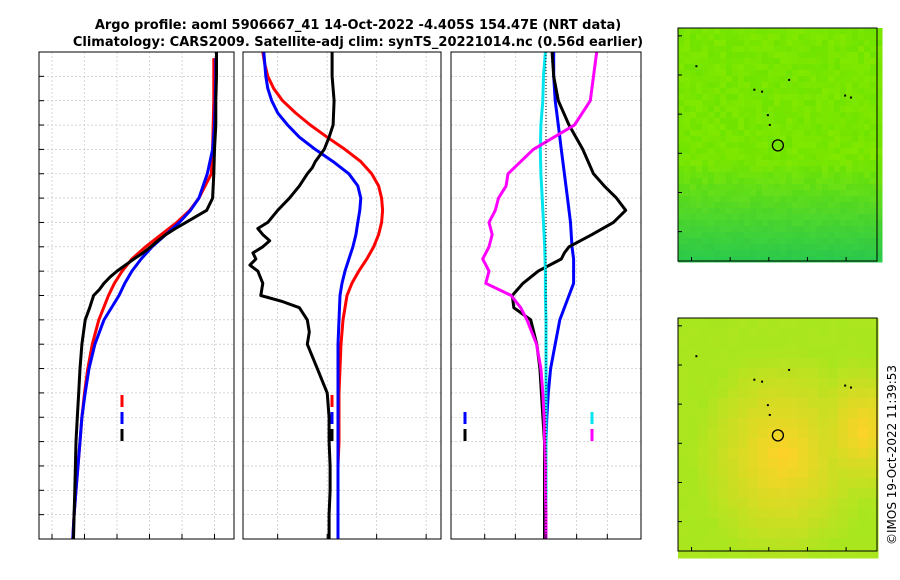 The height and width of the screenshot is (580, 900). I want to click on coast-dot, so click(845, 385).